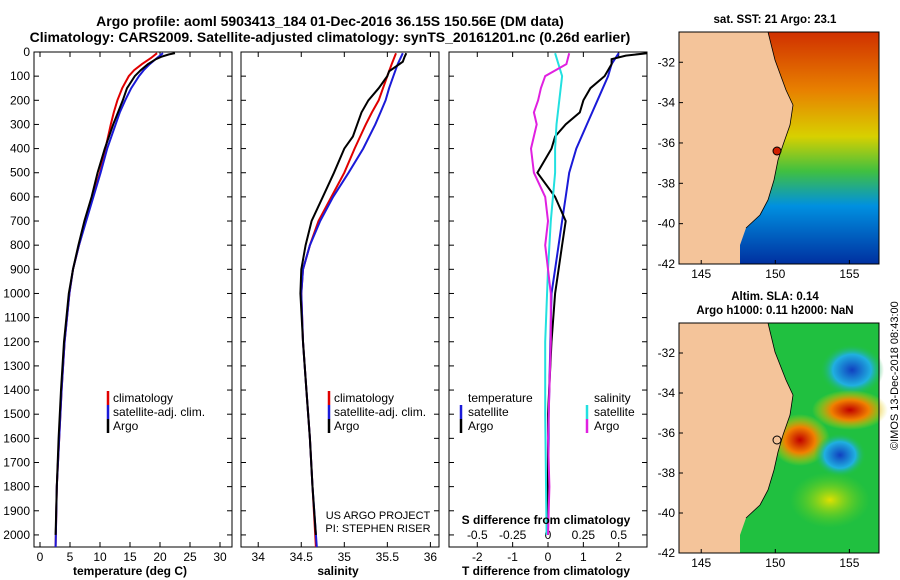  Describe the element at coordinates (16, 414) in the screenshot. I see `depth-tick-label: 1500` at that location.